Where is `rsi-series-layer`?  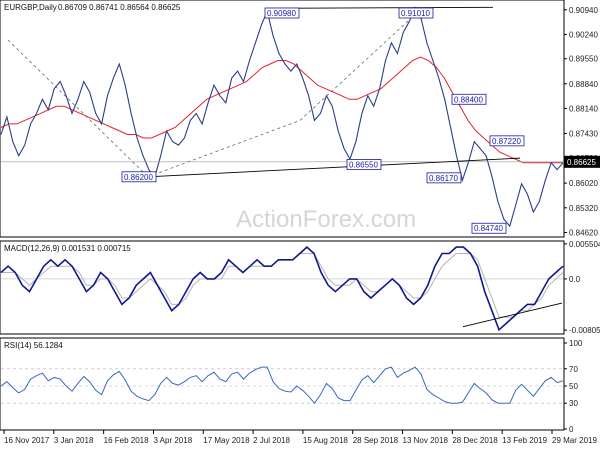
rsi-series-layer is located at coordinates (282, 385).